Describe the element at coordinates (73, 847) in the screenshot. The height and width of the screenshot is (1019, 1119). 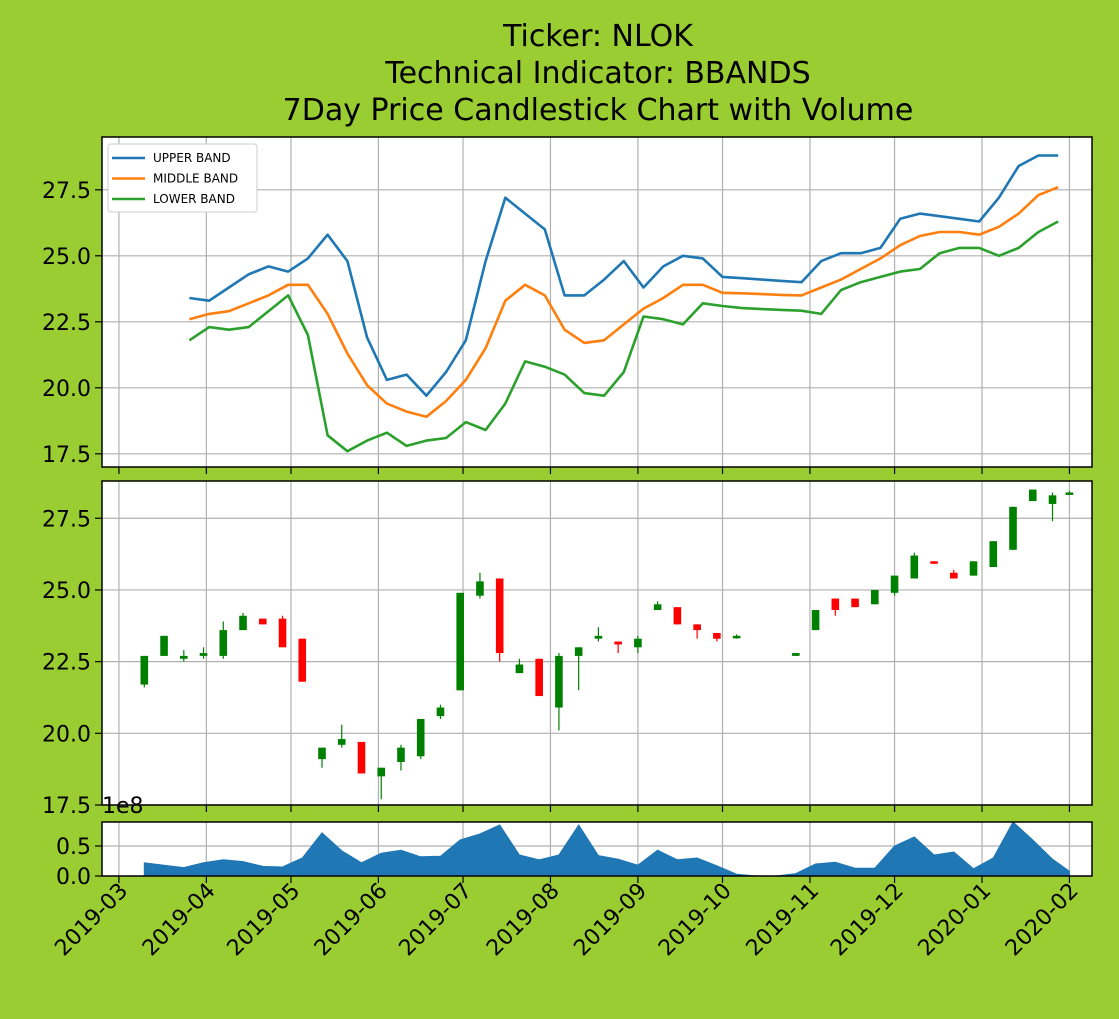
I see `y-tick-label: 0.5` at that location.